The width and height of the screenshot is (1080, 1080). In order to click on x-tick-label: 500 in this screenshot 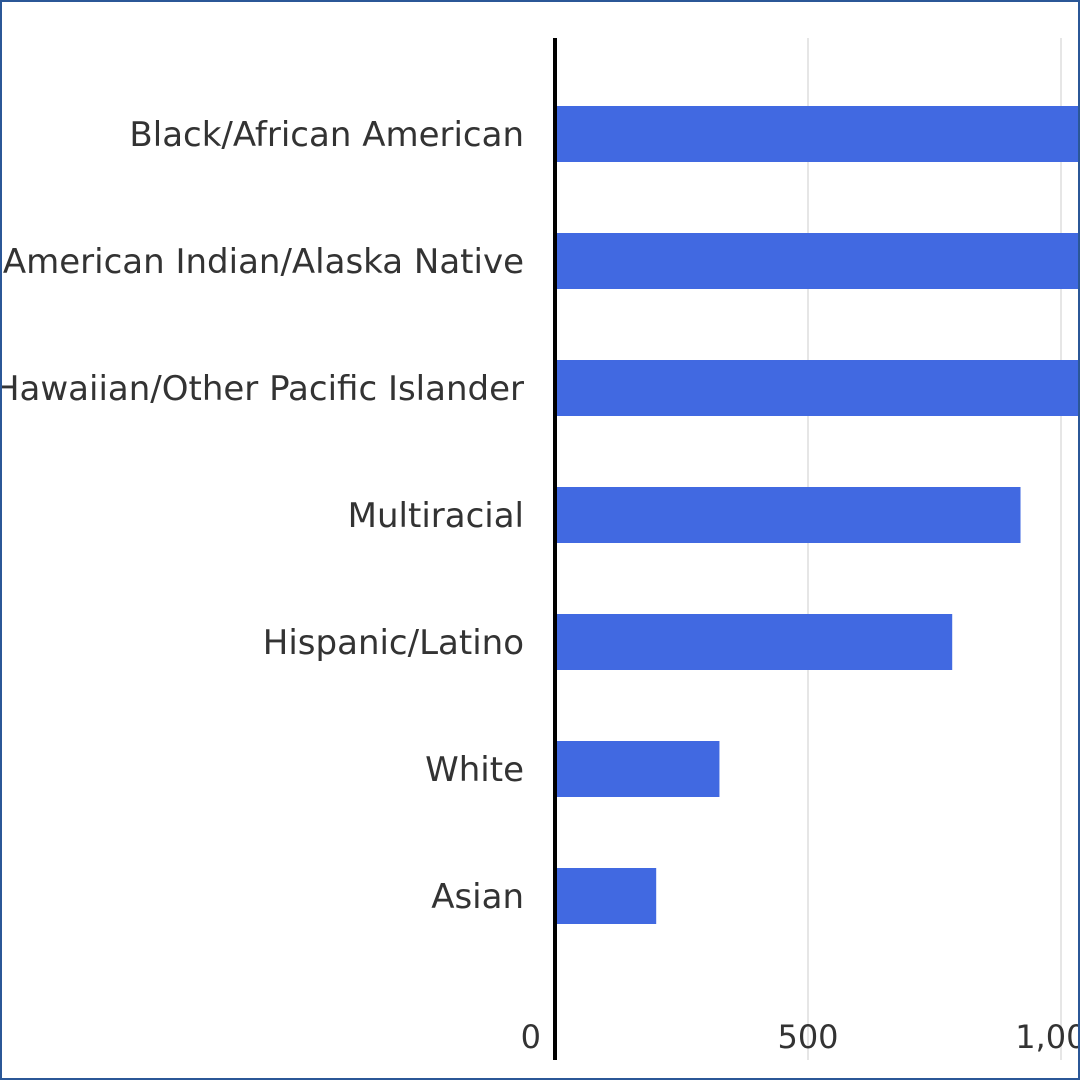, I will do `click(807, 1037)`.